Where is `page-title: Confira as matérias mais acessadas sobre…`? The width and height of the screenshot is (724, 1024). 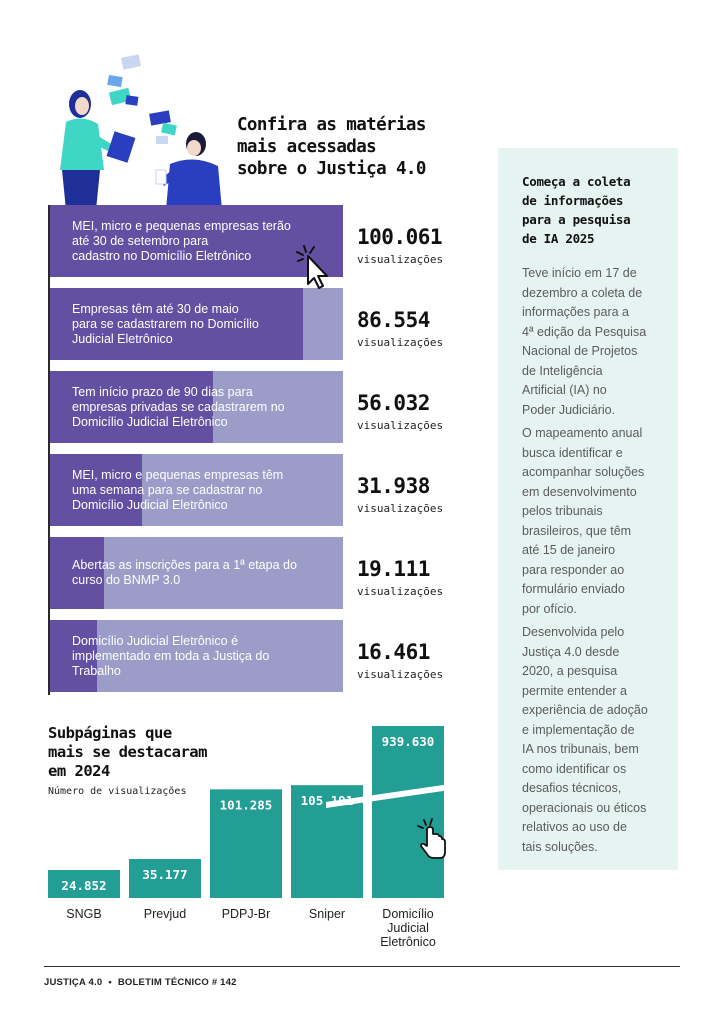 page-title: Confira as matérias mais acessadas sobre… is located at coordinates (331, 147).